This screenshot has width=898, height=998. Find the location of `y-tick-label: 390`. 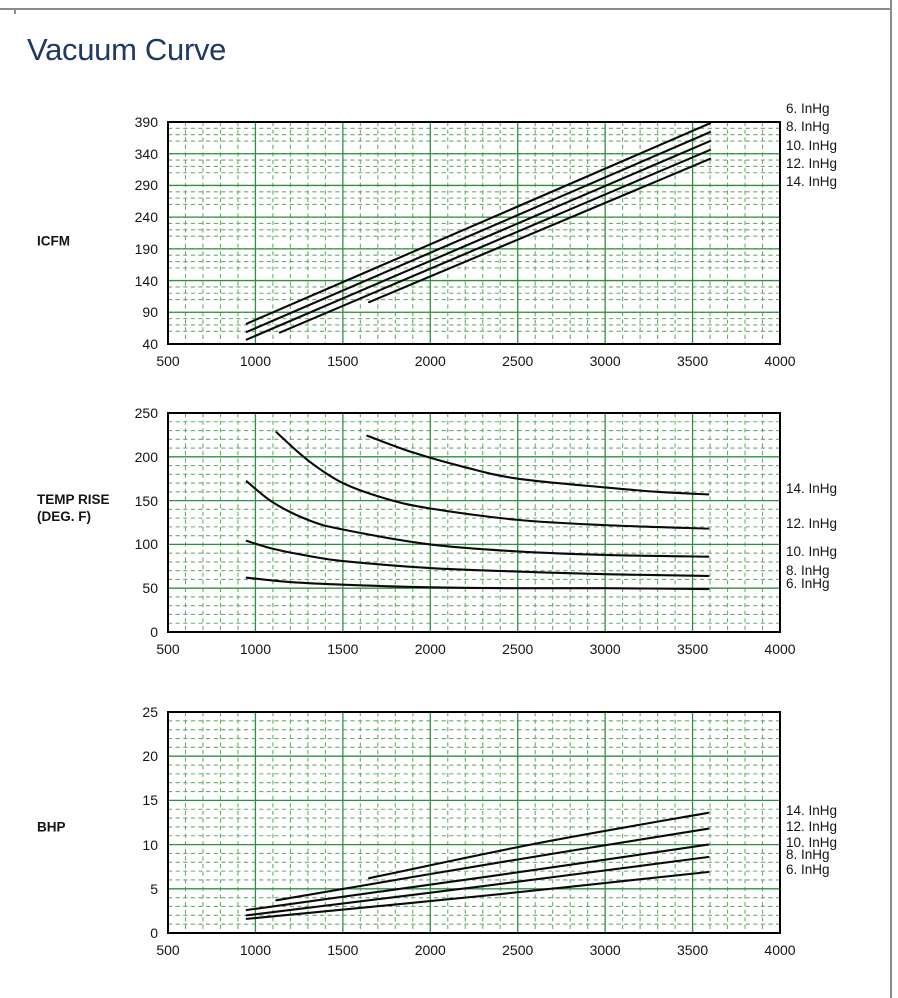

y-tick-label: 390 is located at coordinates (146, 122).